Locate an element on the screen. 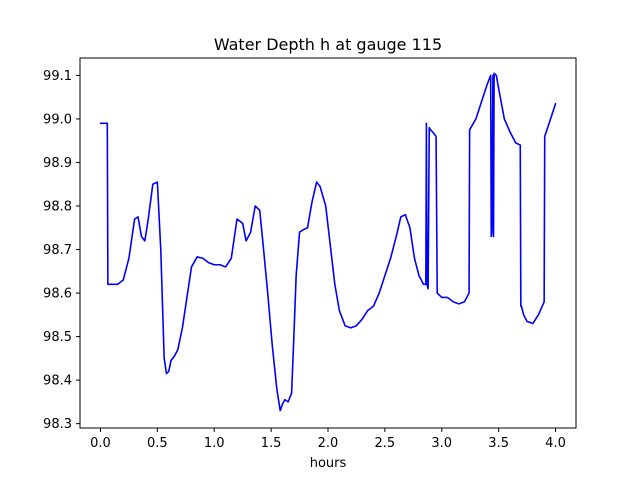  x-tick-label: 3.0 is located at coordinates (441, 443).